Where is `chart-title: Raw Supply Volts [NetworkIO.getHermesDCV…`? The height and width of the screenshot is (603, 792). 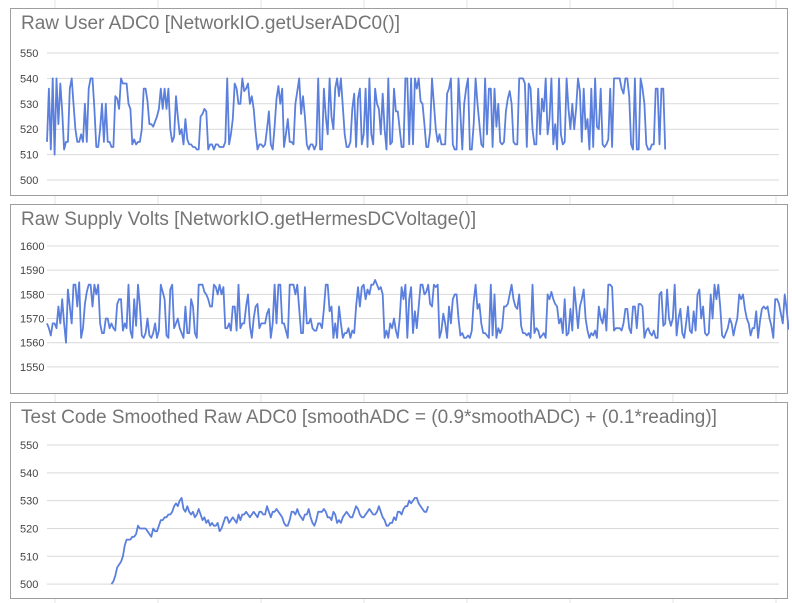 chart-title: Raw Supply Volts [NetworkIO.getHermesDCV… is located at coordinates (249, 219).